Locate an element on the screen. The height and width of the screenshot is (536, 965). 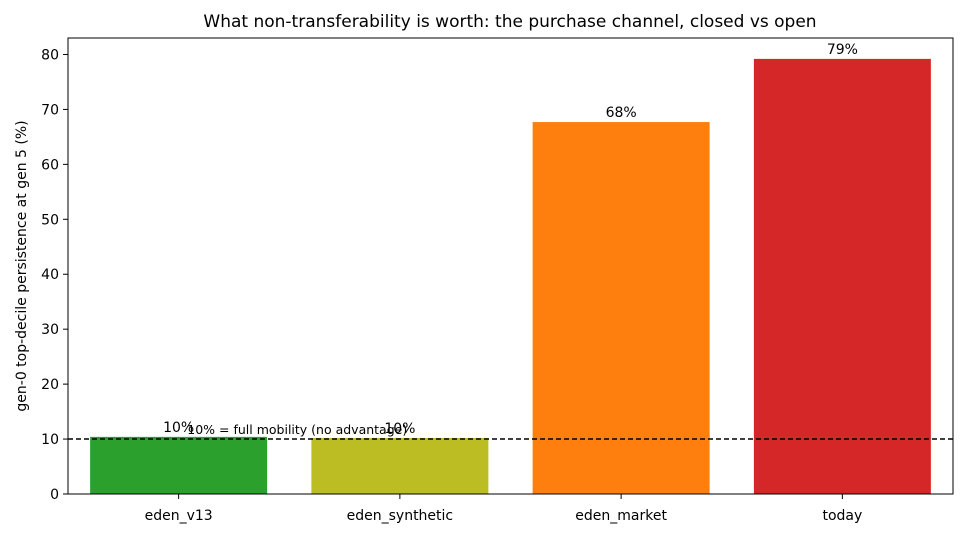
x-tick-label: today is located at coordinates (842, 516).